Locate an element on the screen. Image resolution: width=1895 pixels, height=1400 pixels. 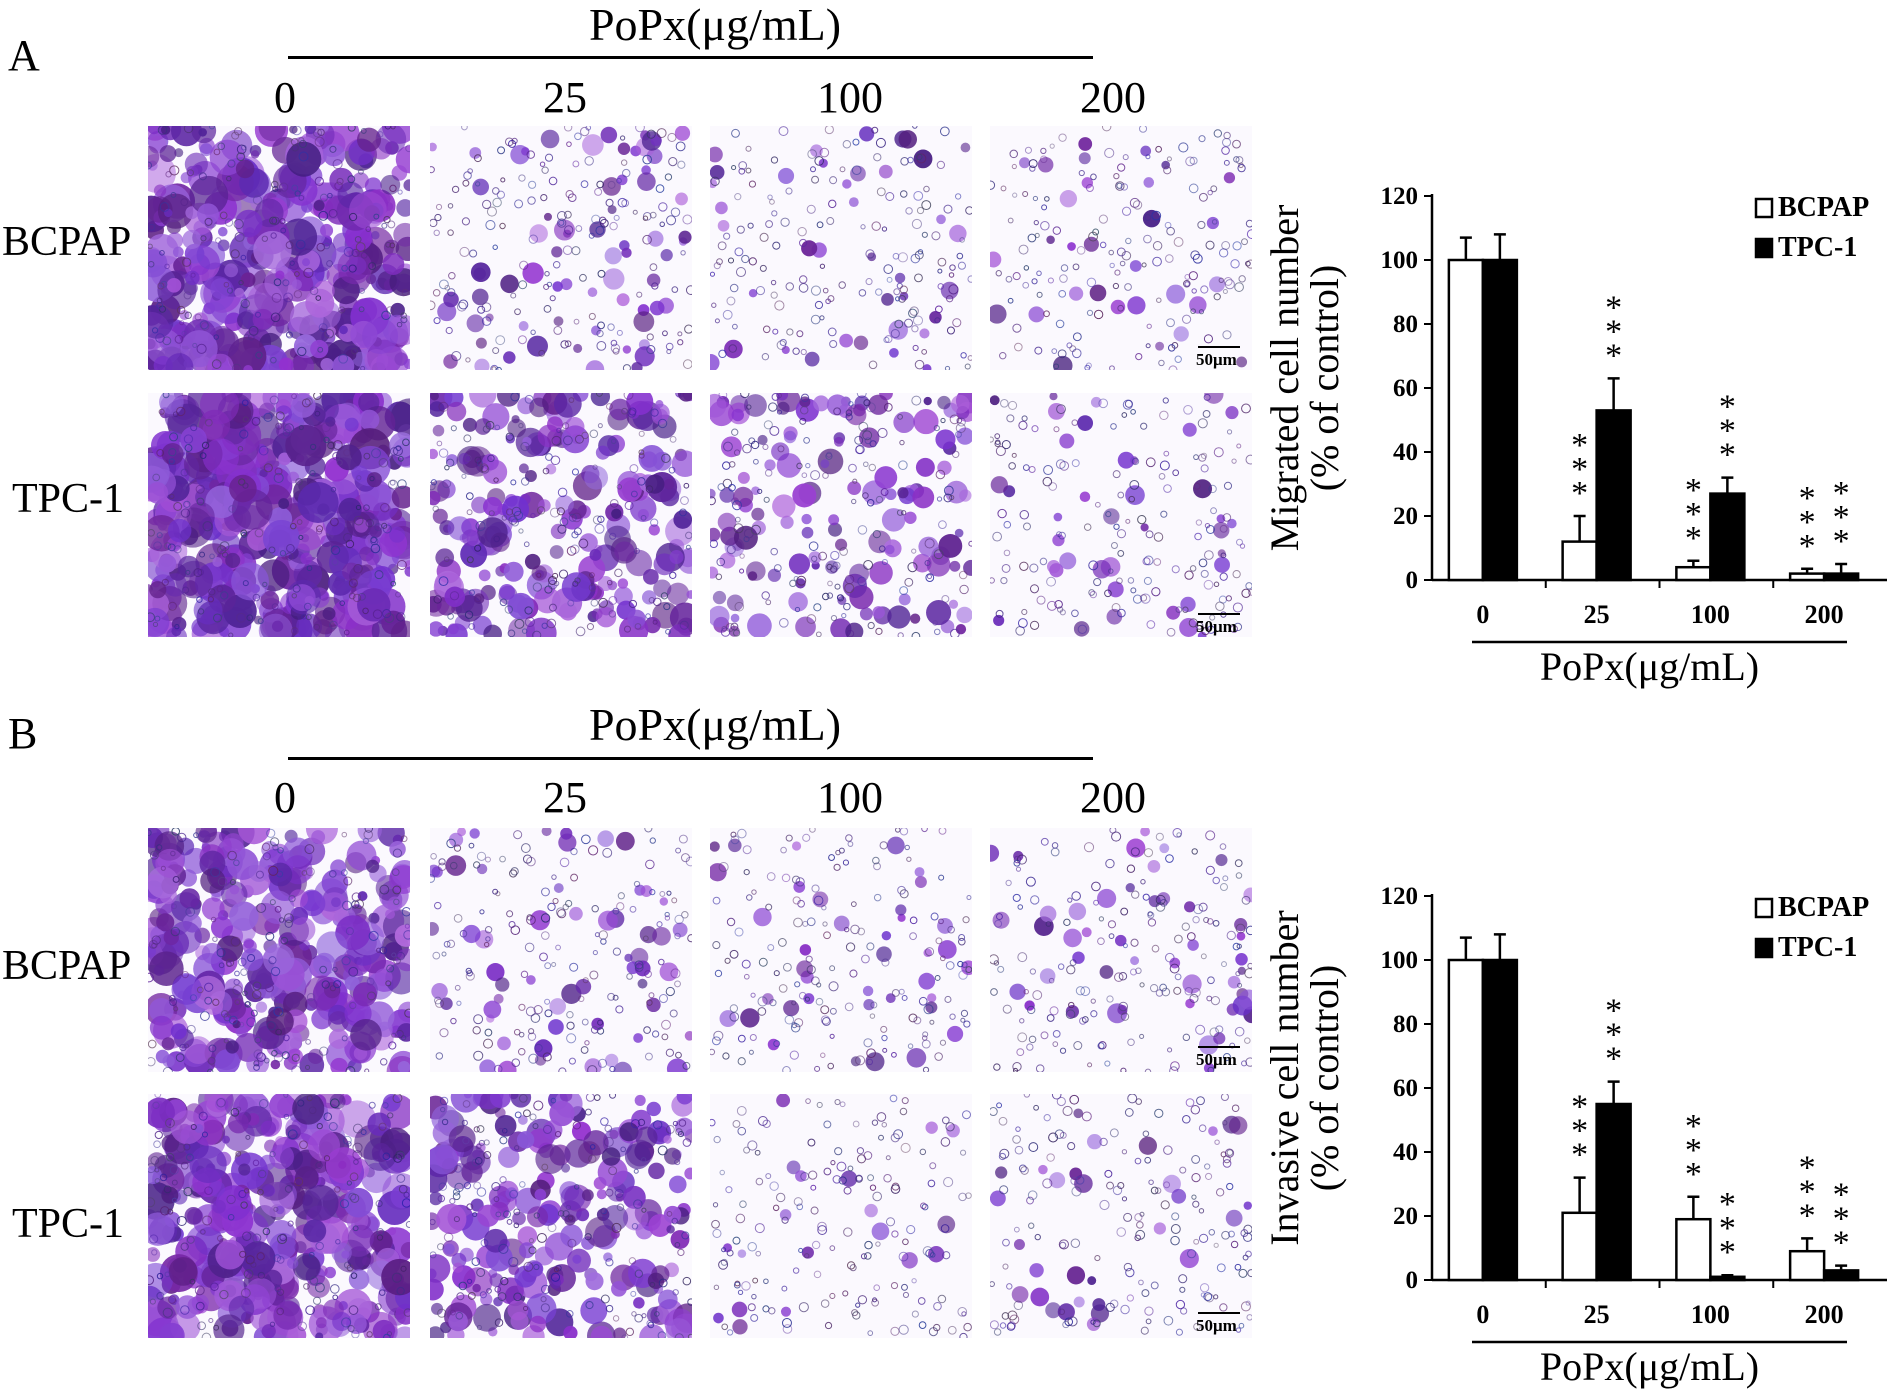
x-tick-label: 200 is located at coordinates (1824, 614).